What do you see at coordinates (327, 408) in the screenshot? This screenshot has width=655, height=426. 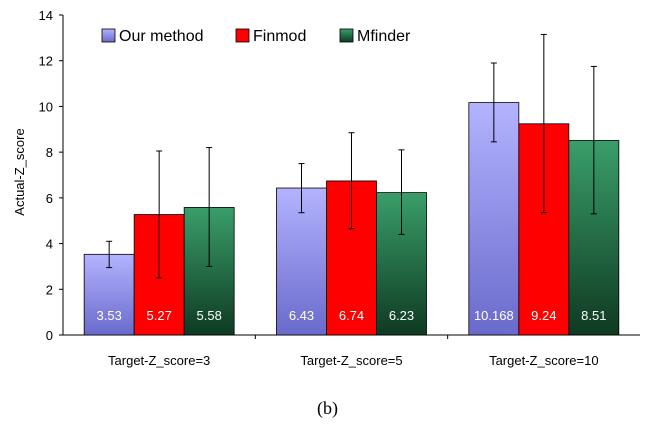 I see `figure-caption: (b)` at bounding box center [327, 408].